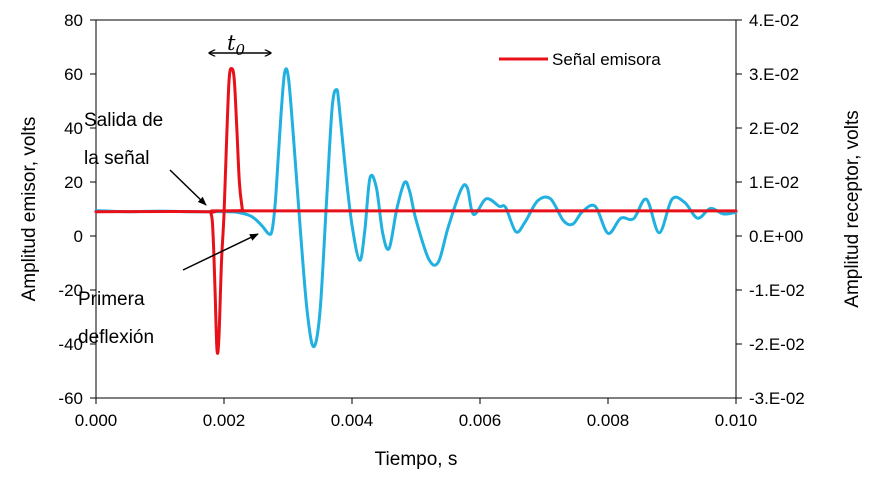  What do you see at coordinates (774, 128) in the screenshot?
I see `y-right-tick-label: 2.E-02` at bounding box center [774, 128].